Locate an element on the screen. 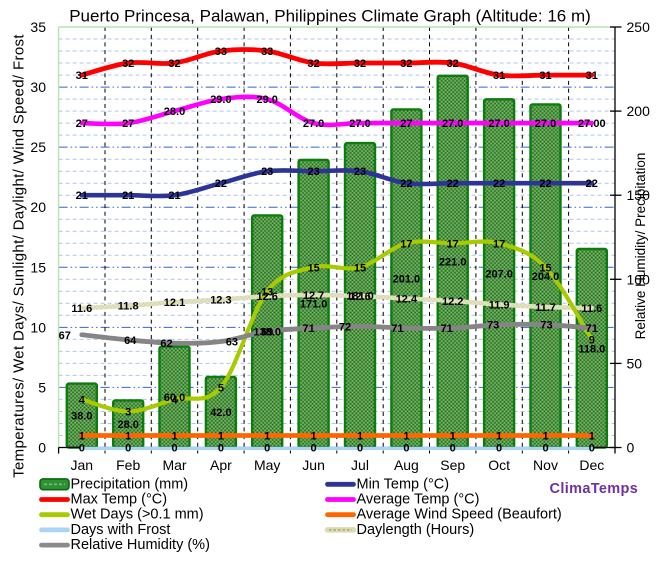  svg-text: 138.0 is located at coordinates (267, 332).